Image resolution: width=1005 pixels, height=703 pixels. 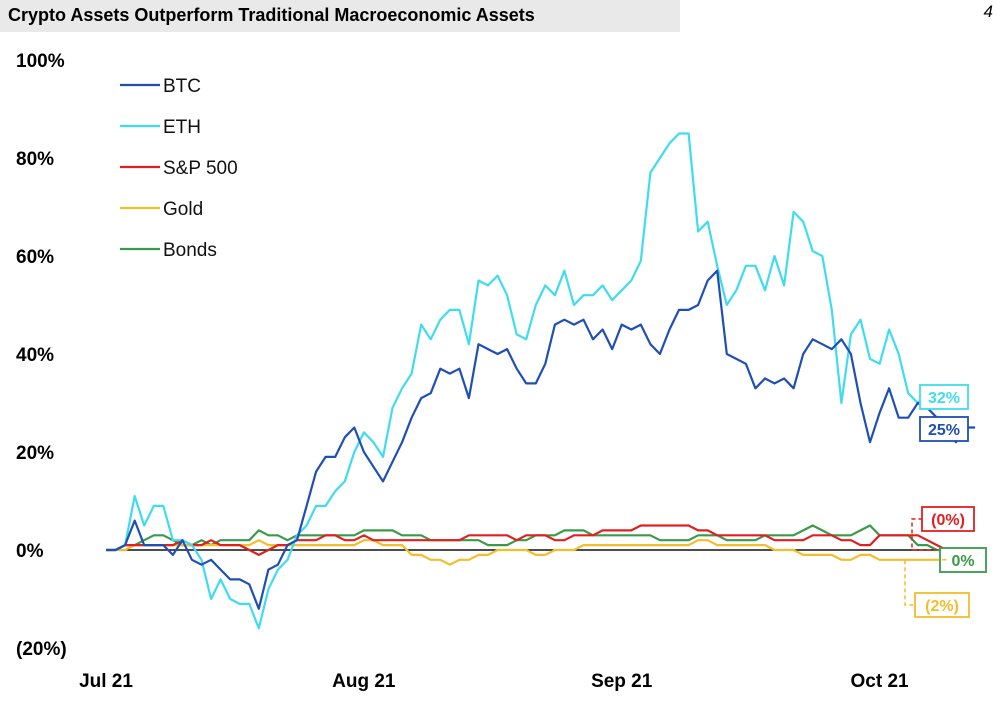 I want to click on x-tick-label: Oct 21, so click(x=880, y=681).